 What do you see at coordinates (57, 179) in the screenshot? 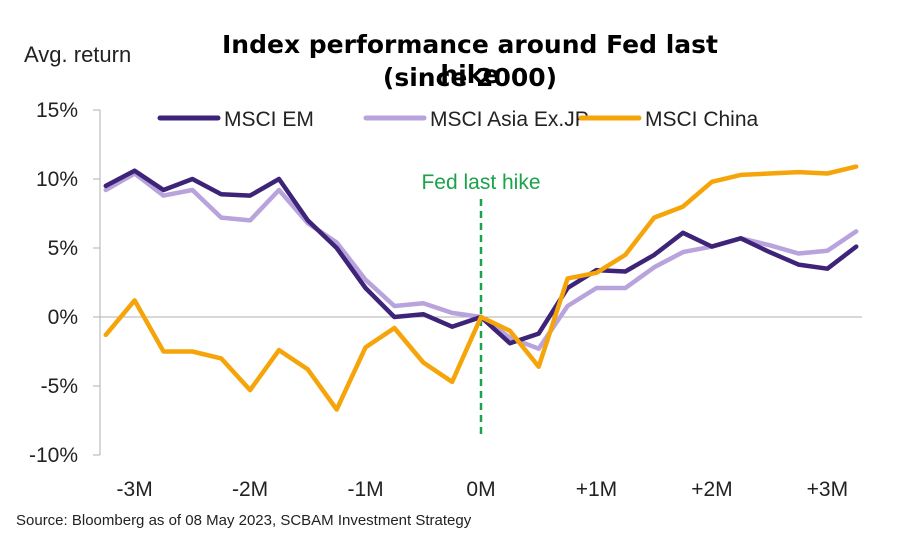
I see `y-tick-label: 10%` at bounding box center [57, 179].